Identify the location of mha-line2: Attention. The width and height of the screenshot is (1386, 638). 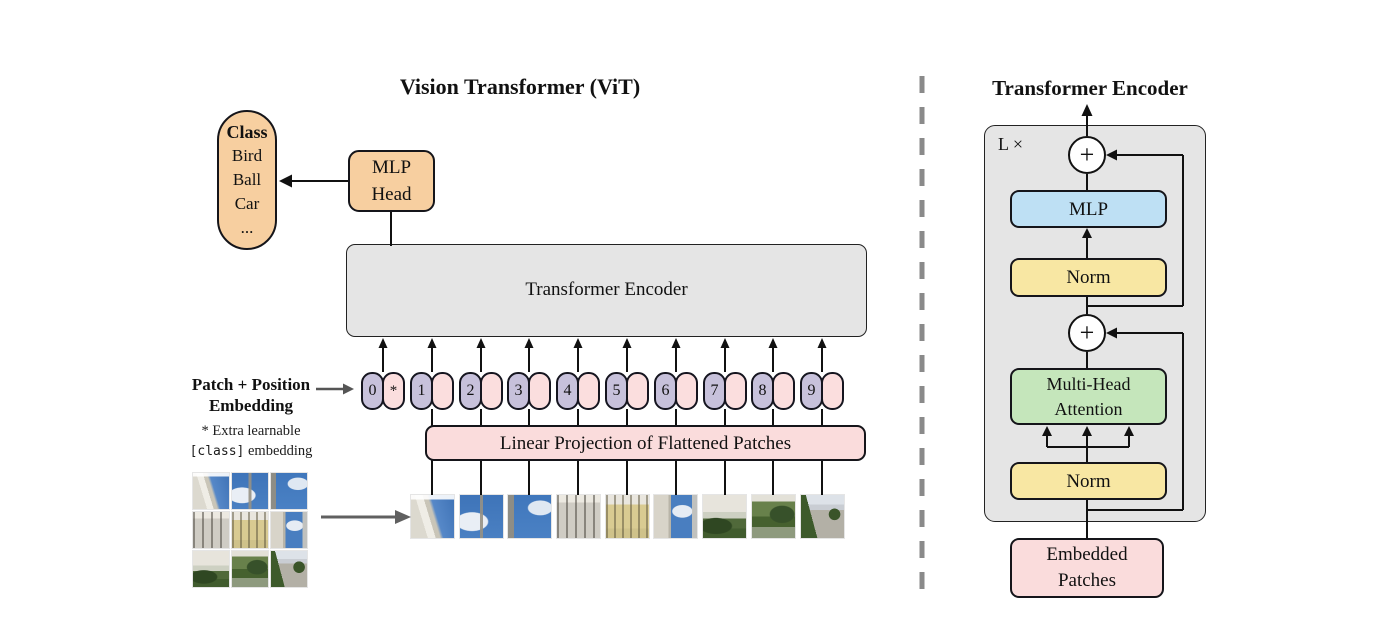
(1088, 408).